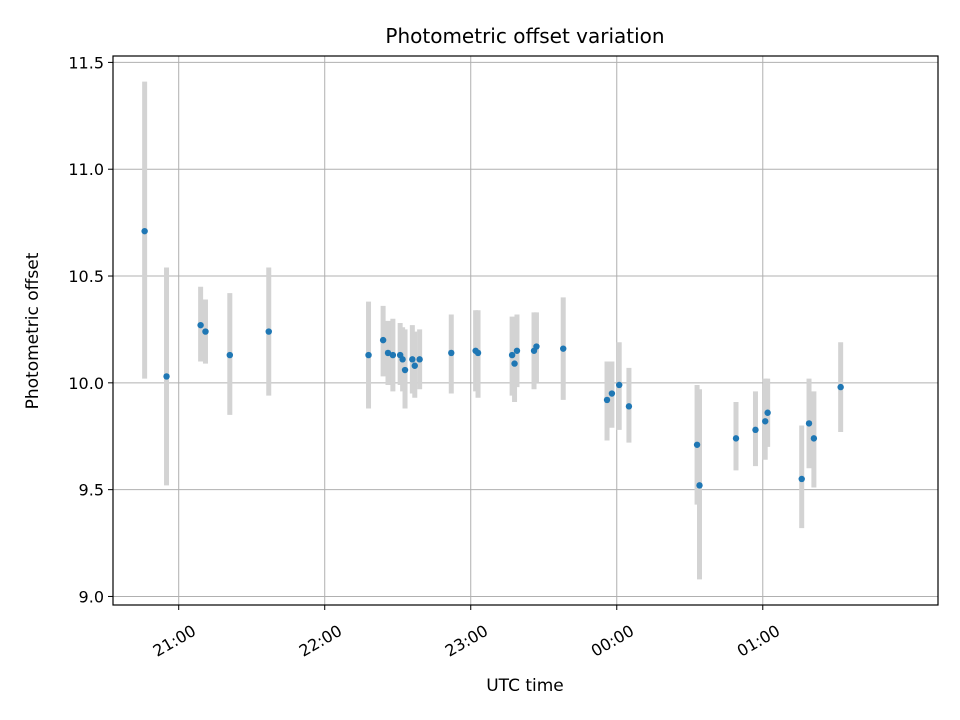 This screenshot has width=960, height=720. Describe the element at coordinates (524, 36) in the screenshot. I see `chart-title: Photometric offset variation` at that location.